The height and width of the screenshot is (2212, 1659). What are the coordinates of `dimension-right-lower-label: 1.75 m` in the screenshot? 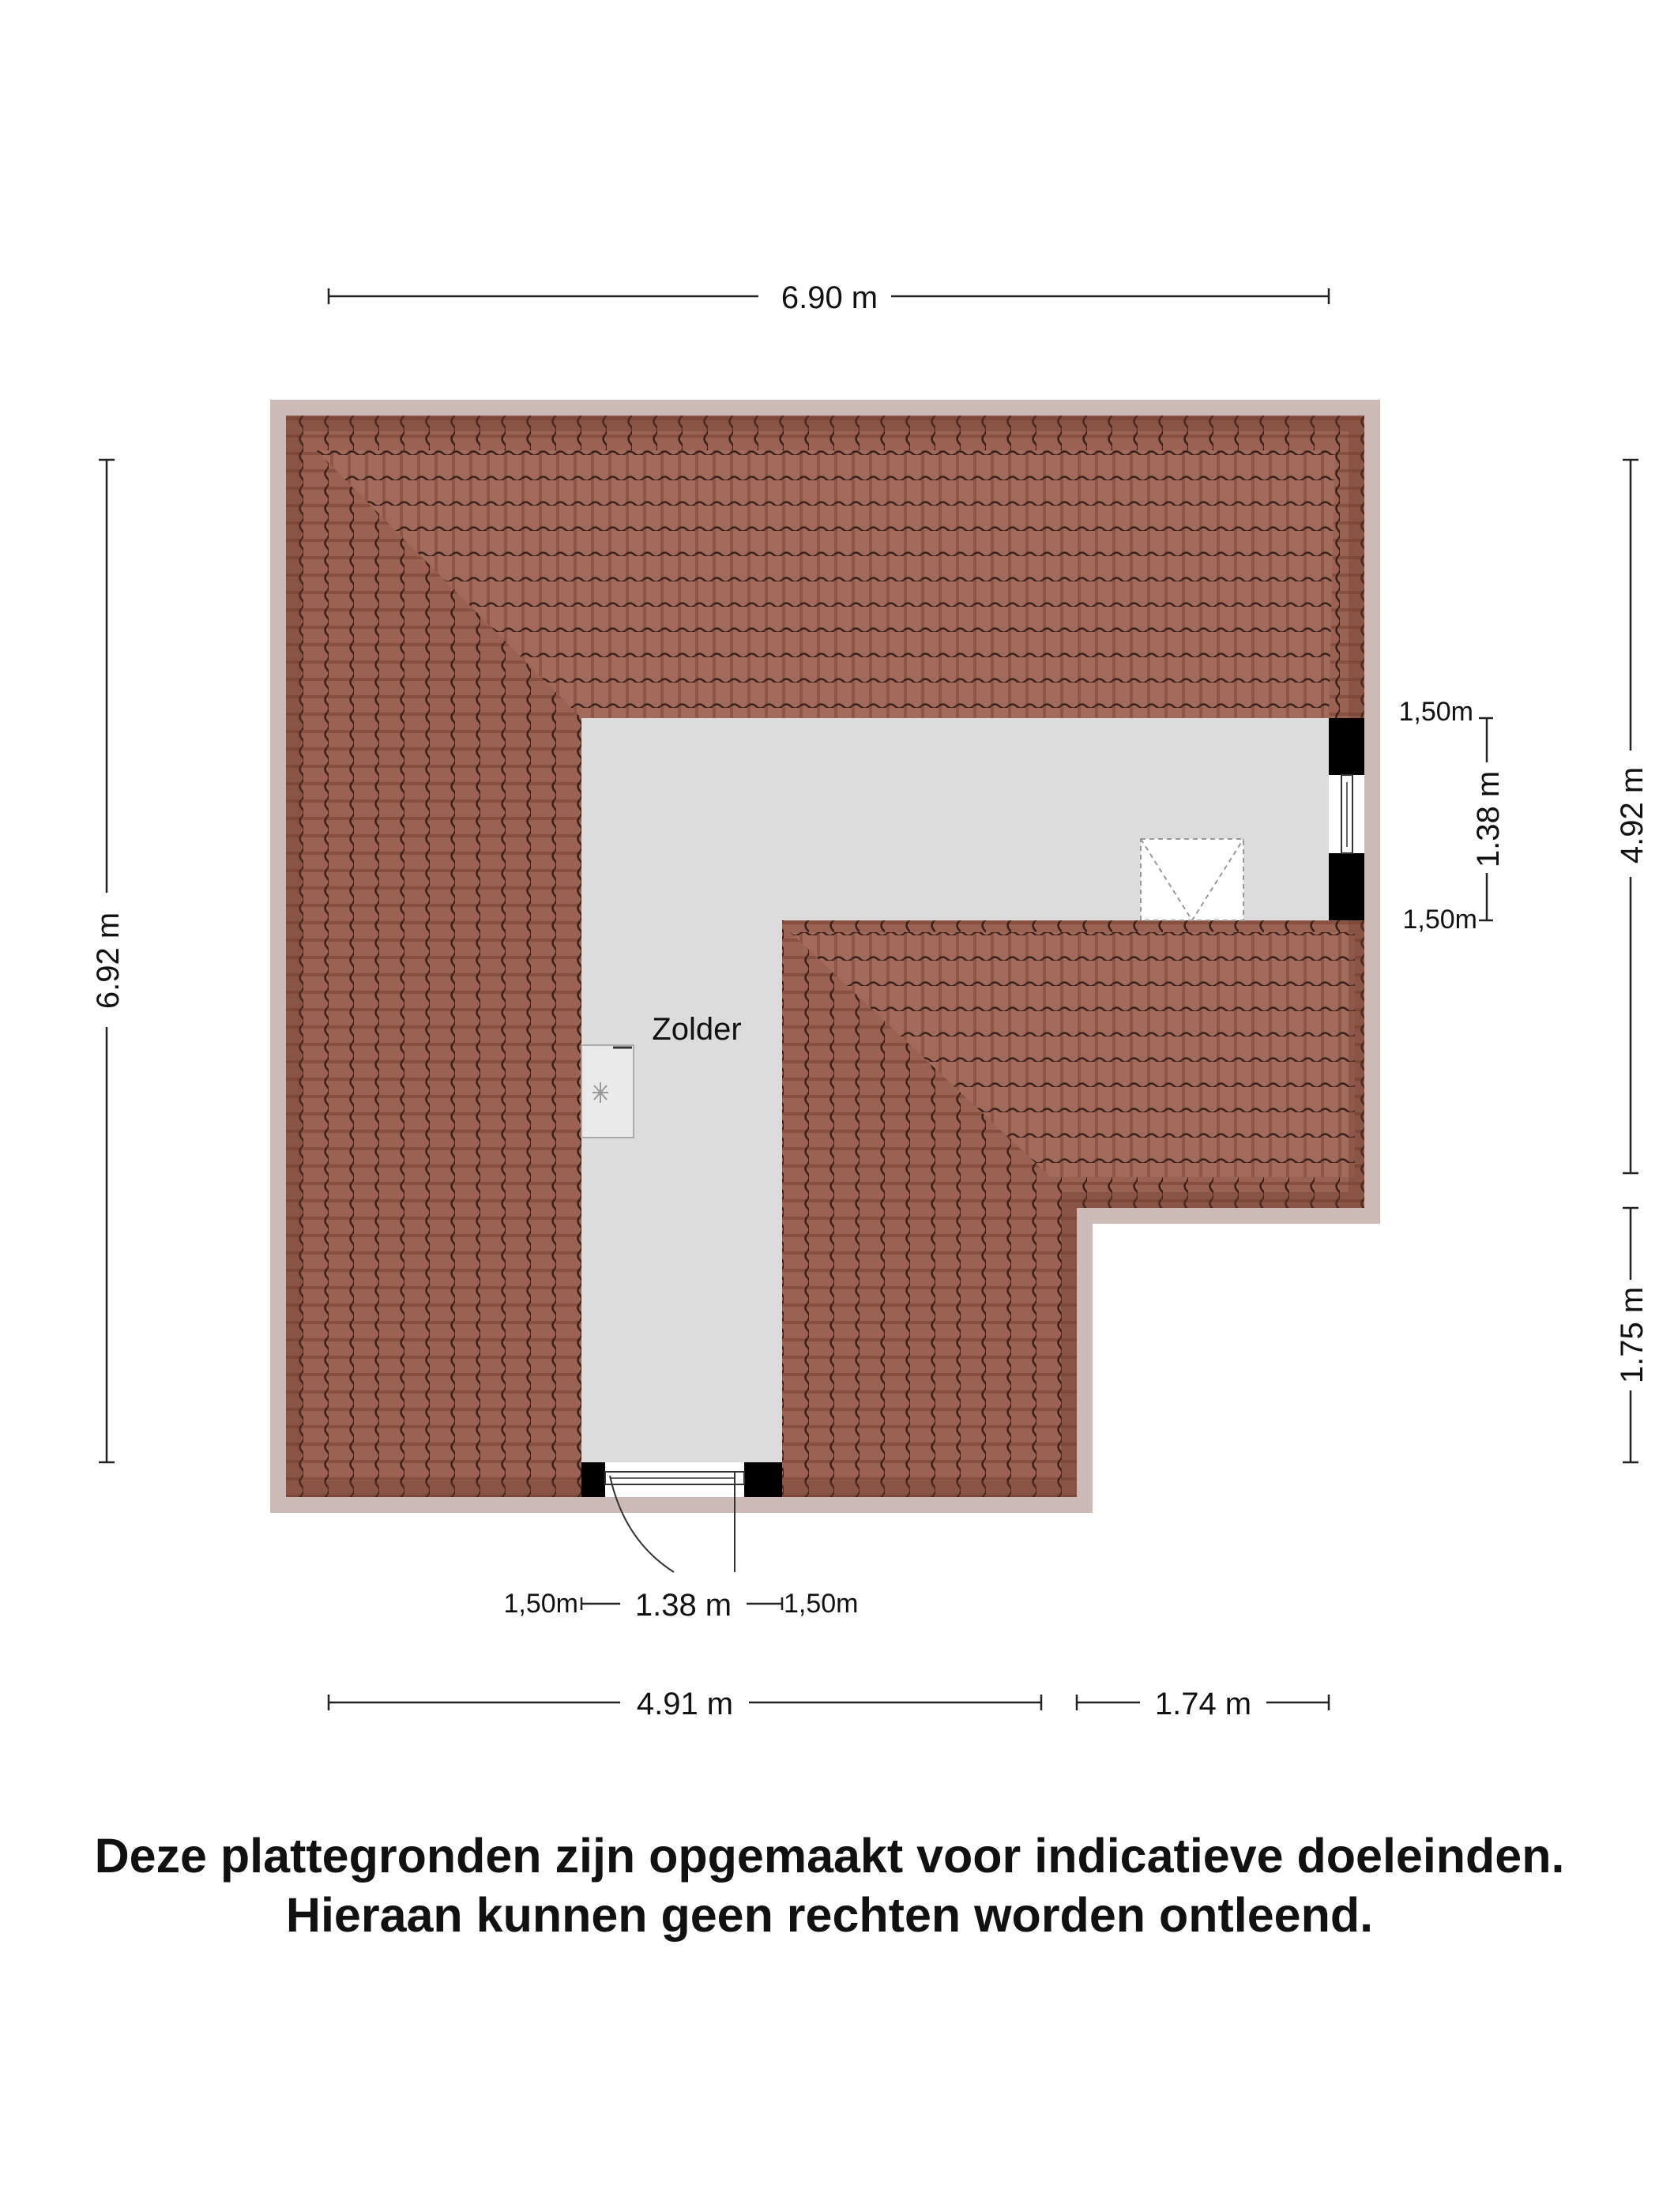 It's located at (1633, 1335).